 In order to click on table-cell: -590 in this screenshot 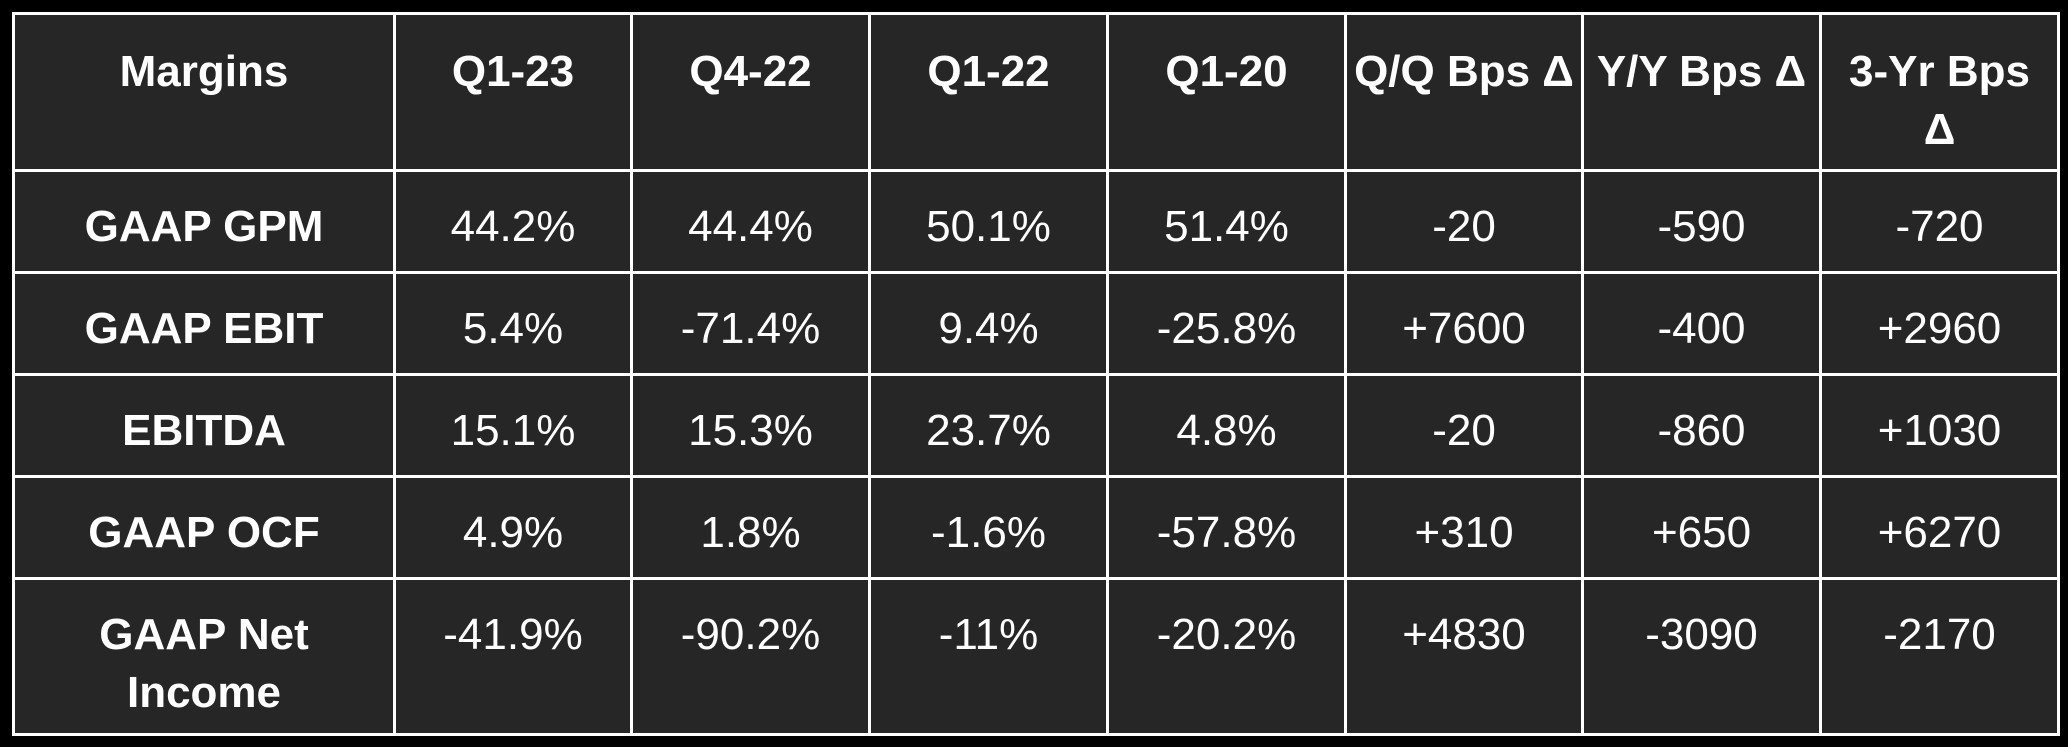, I will do `click(1701, 221)`.